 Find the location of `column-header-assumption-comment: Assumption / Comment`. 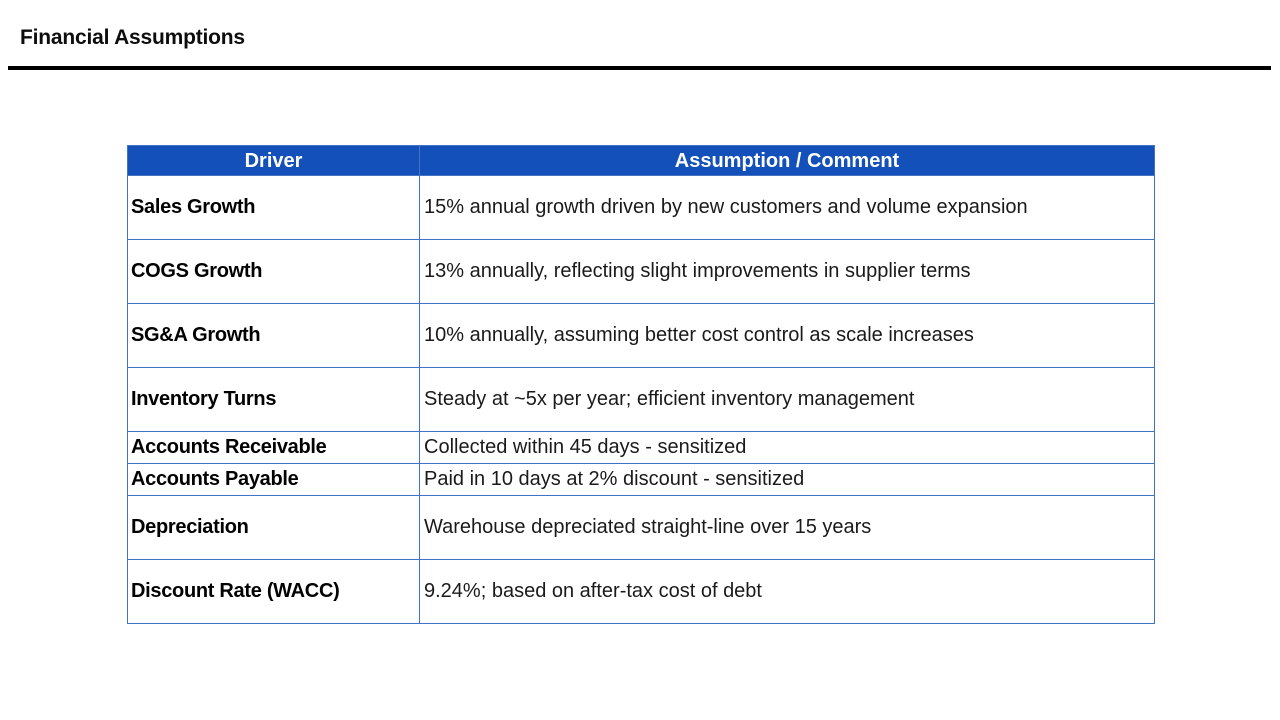

column-header-assumption-comment: Assumption / Comment is located at coordinates (787, 160).